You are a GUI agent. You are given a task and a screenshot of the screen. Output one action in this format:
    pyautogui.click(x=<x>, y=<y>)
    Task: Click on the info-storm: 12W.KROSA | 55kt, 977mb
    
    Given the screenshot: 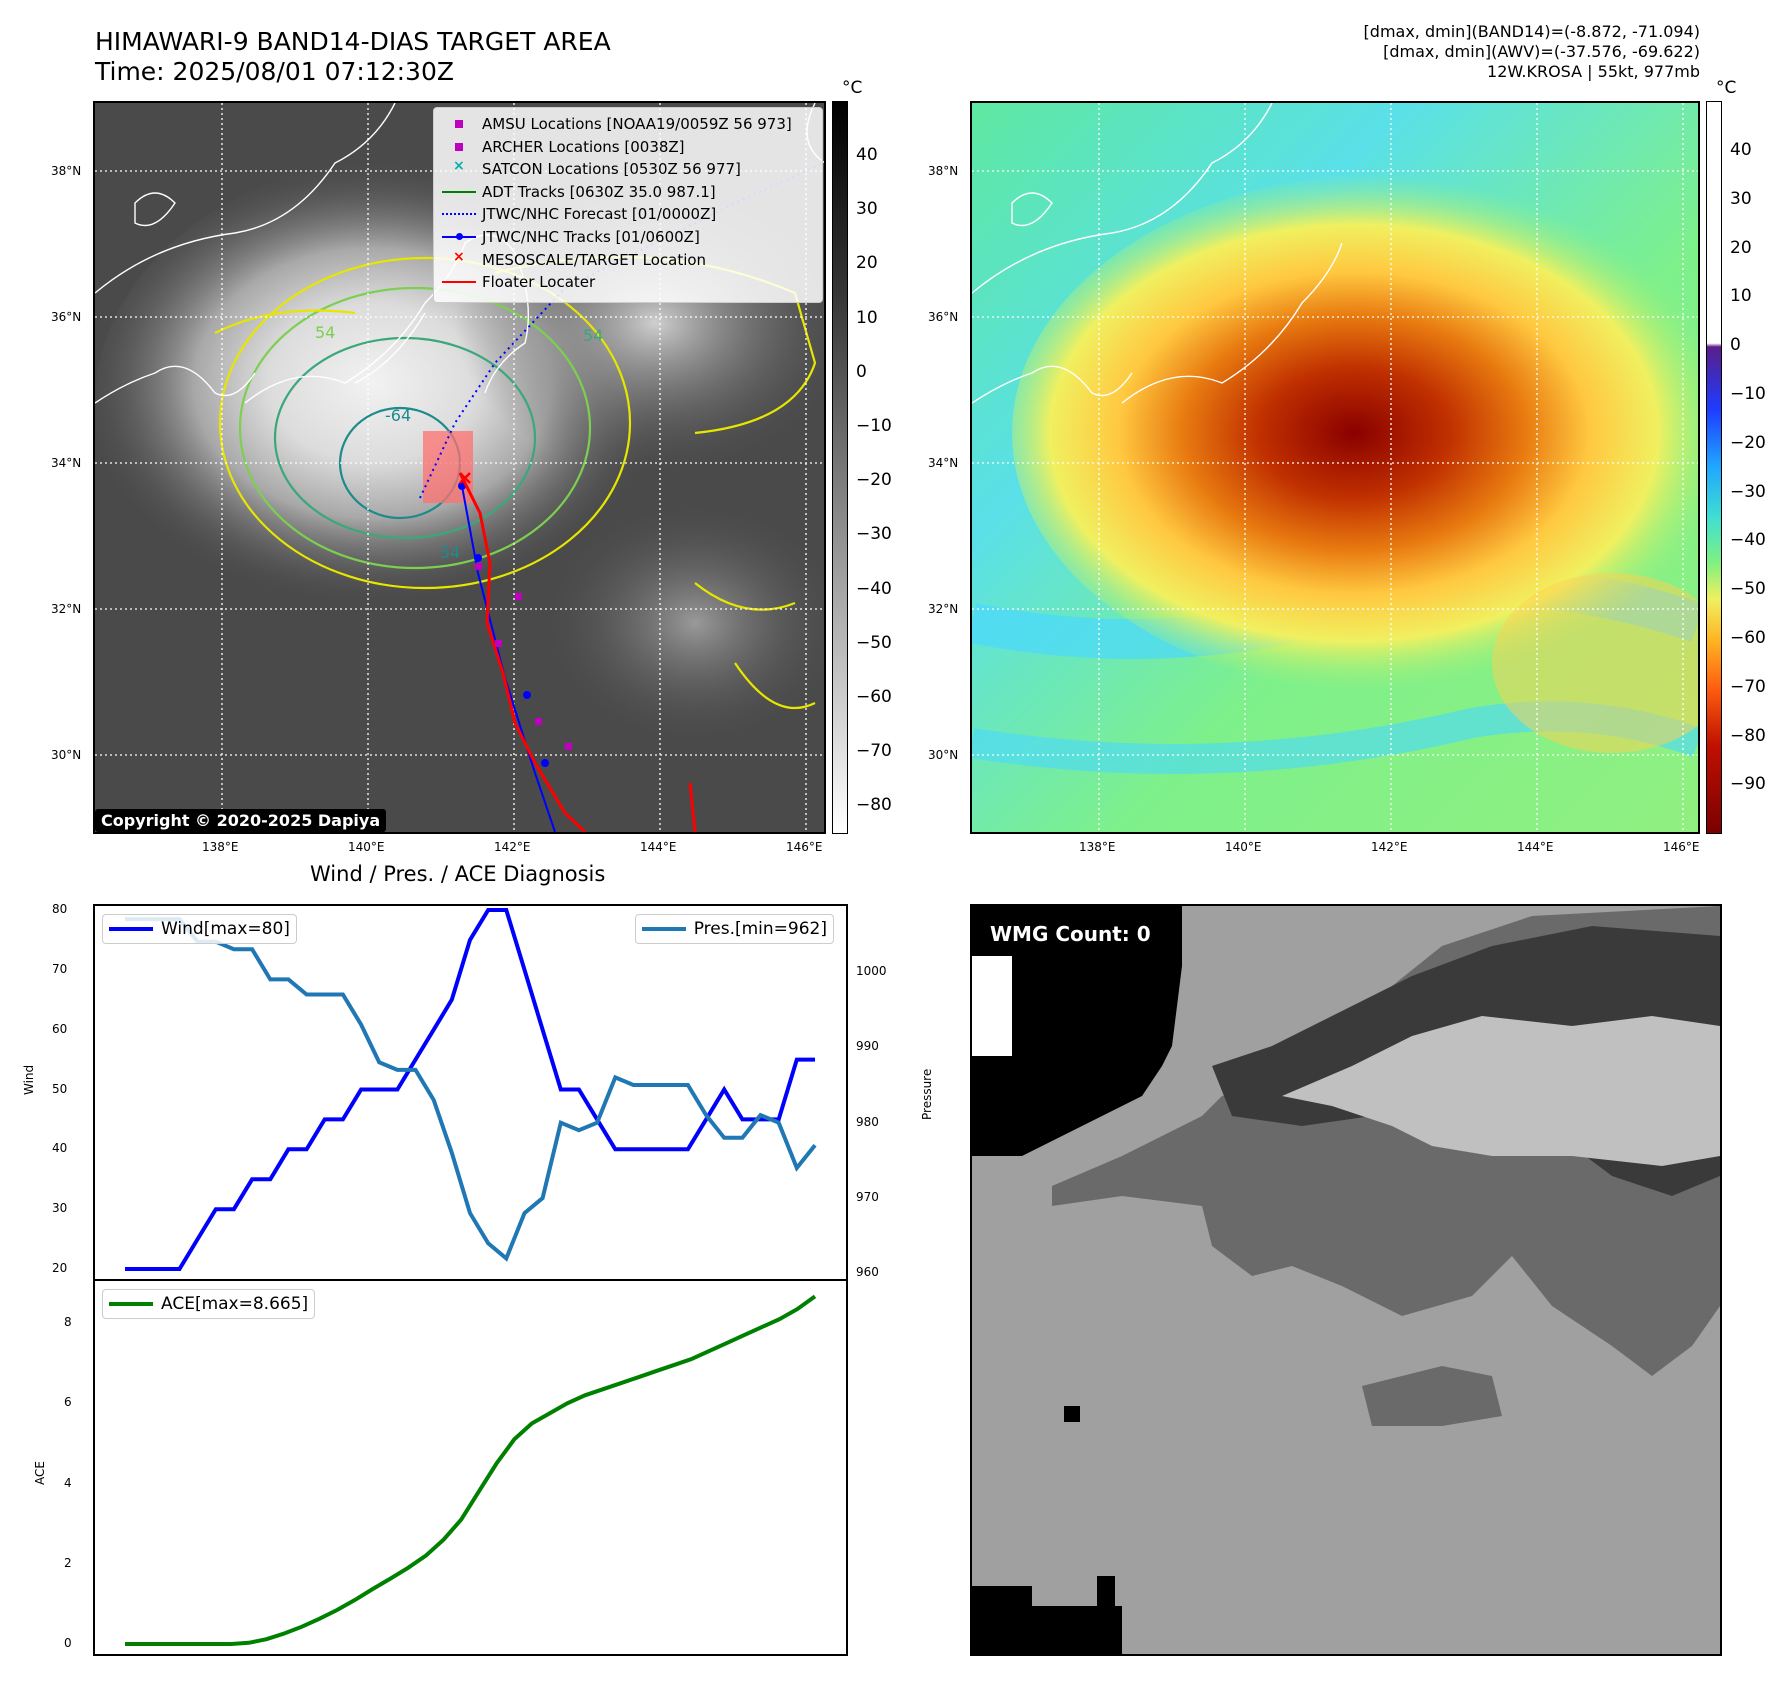 What is the action you would take?
    pyautogui.click(x=1593, y=71)
    